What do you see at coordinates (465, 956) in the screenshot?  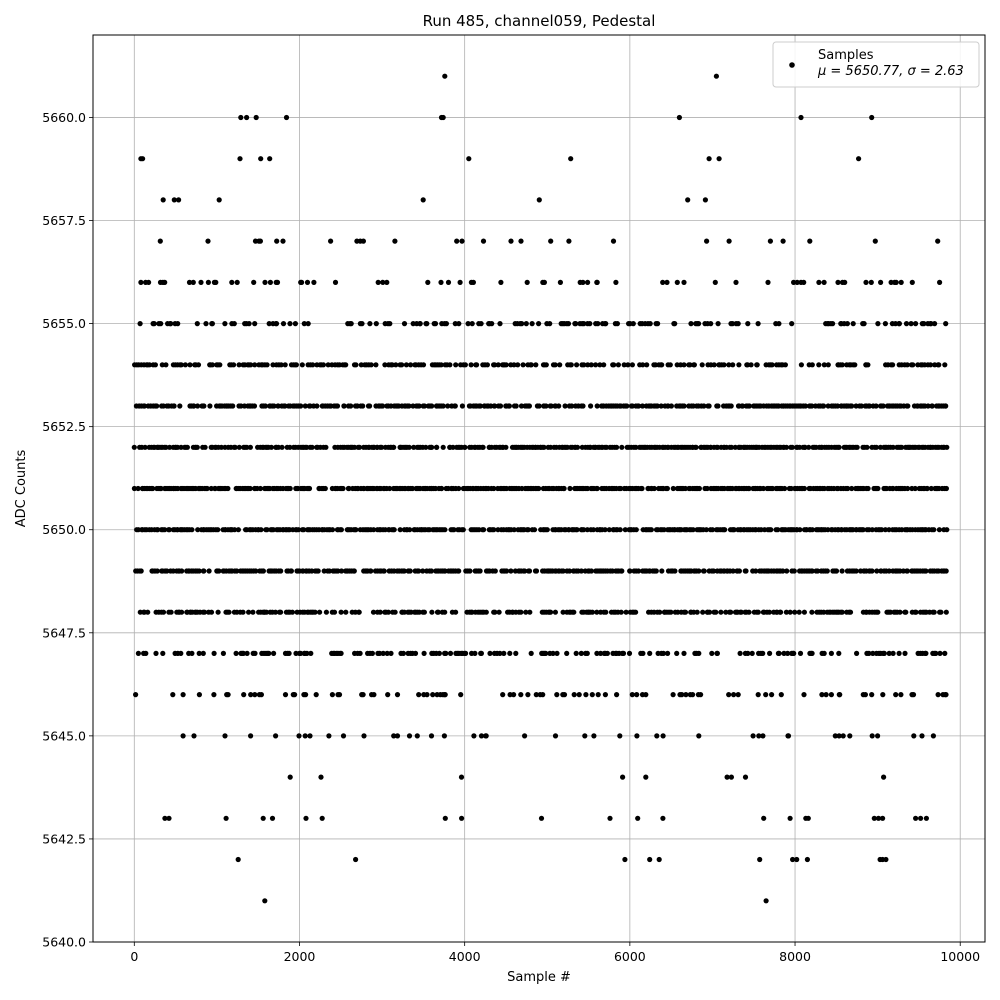 I see `x-tick-label: 4000` at bounding box center [465, 956].